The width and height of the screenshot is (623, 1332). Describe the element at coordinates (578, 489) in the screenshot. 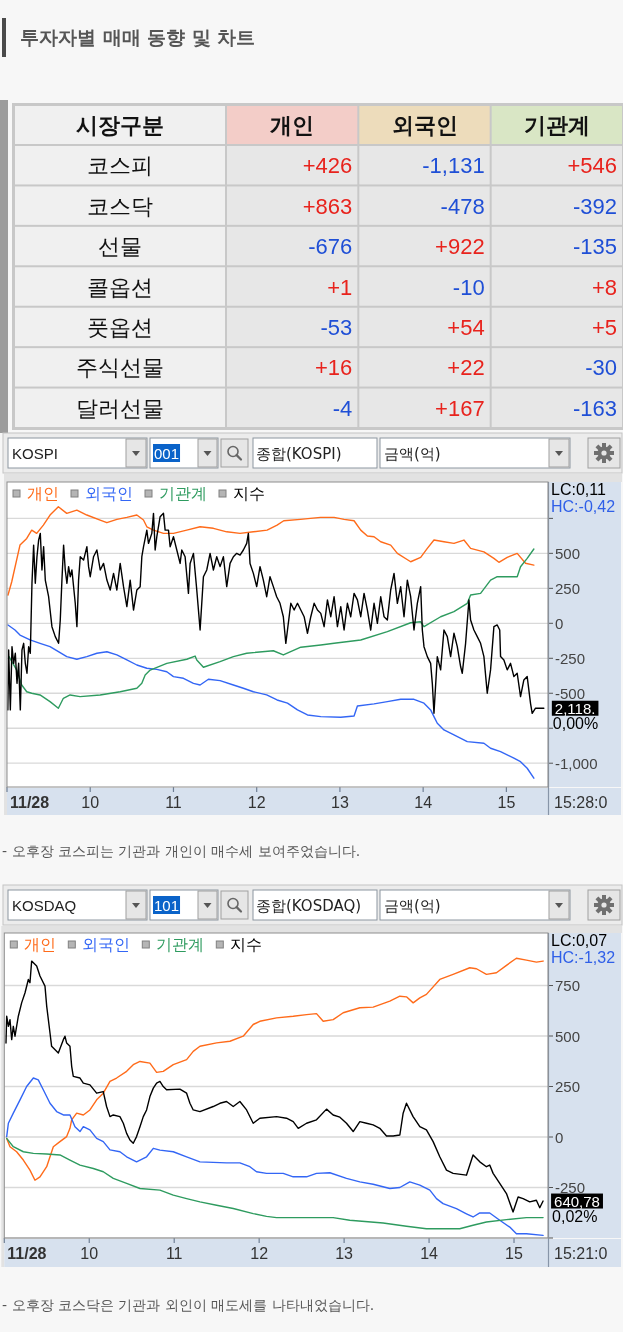

I see `text: LC:0,11` at that location.